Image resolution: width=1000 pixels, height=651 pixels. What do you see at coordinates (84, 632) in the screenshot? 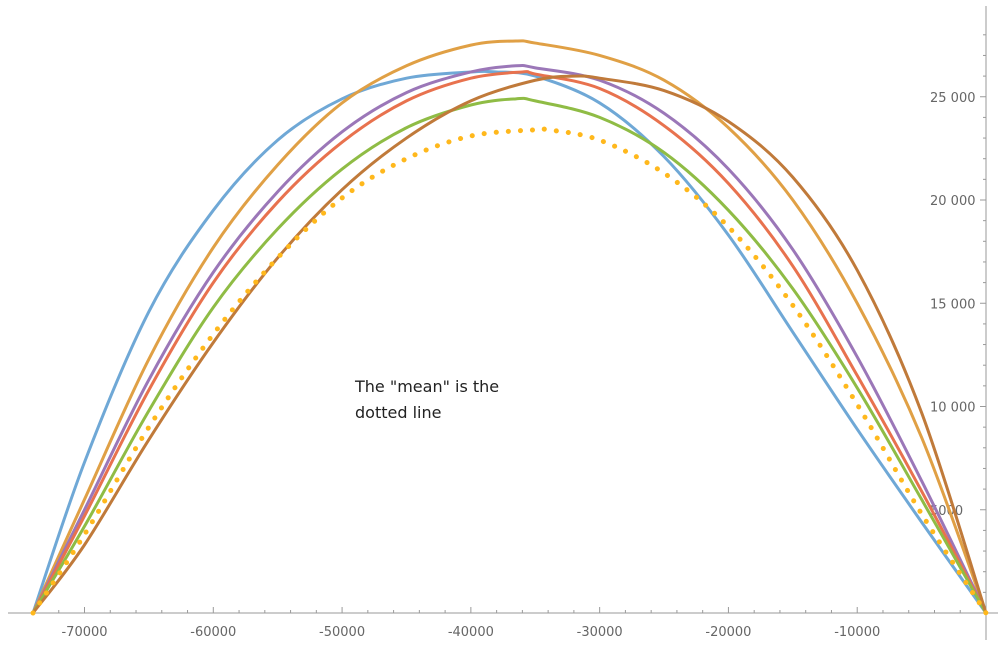
I see `x-tick-label: -70000` at bounding box center [84, 632].